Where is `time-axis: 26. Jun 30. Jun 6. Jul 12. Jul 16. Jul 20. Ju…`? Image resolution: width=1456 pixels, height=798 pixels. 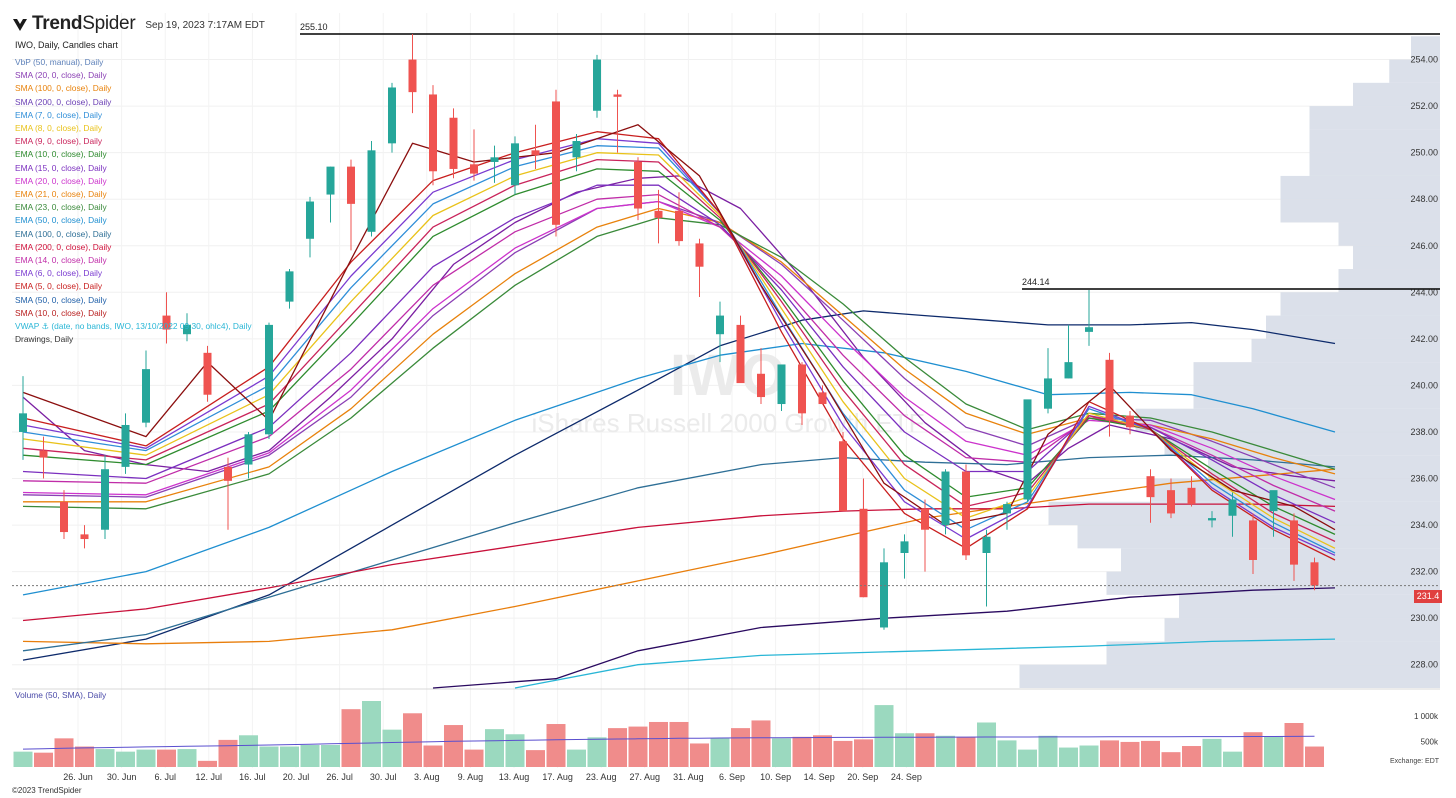
time-axis: 26. Jun 30. Jun 6. Jul 12. Jul 16. Jul 20. Ju… is located at coordinates (492, 777).